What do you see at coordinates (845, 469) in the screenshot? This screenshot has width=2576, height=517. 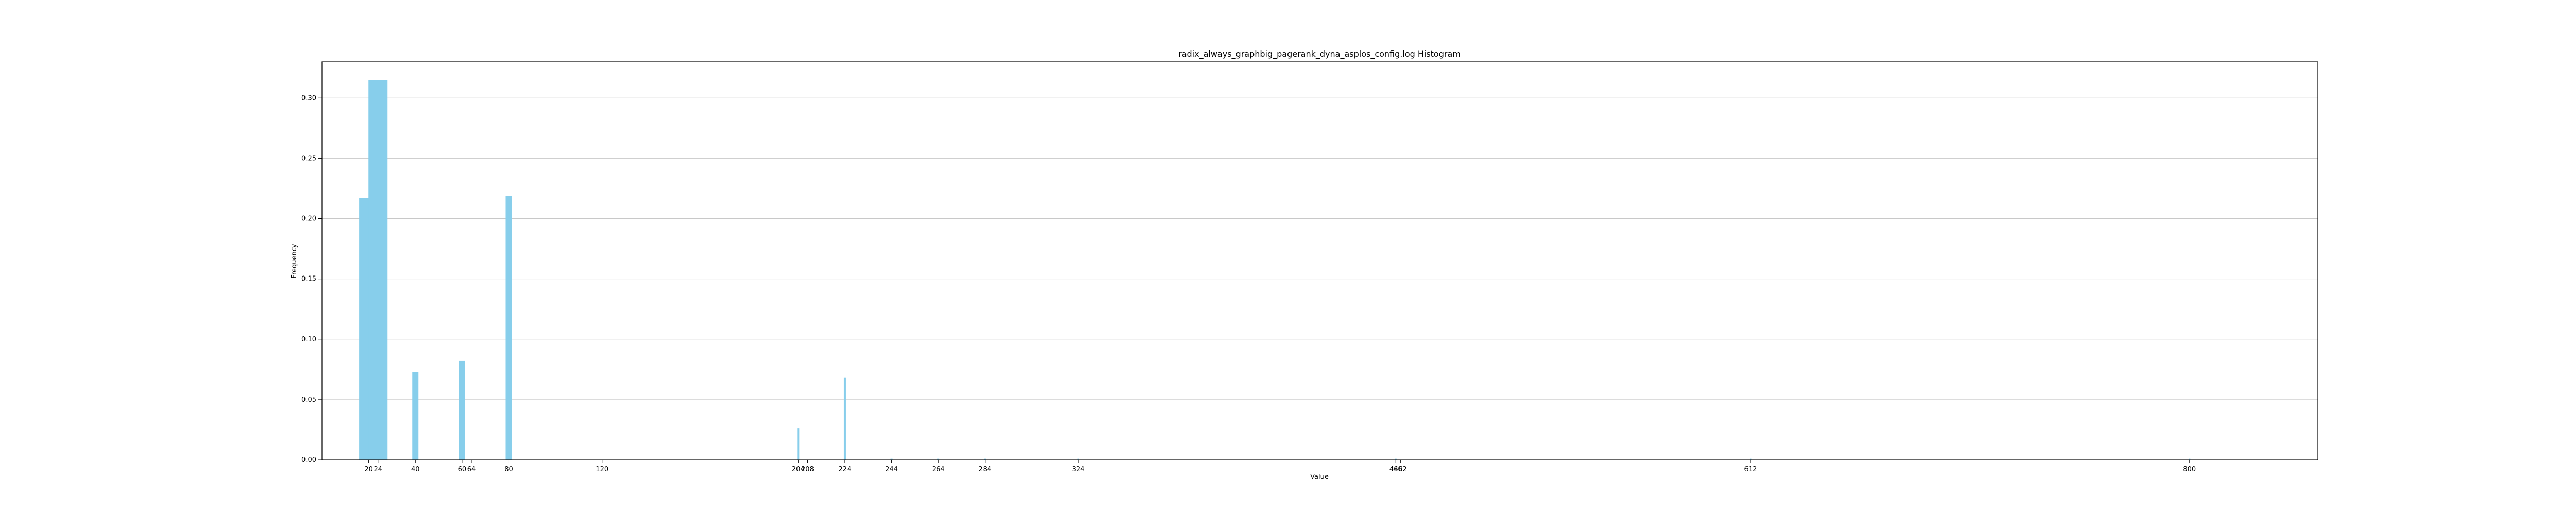 I see `x-tick-label: 224` at bounding box center [845, 469].